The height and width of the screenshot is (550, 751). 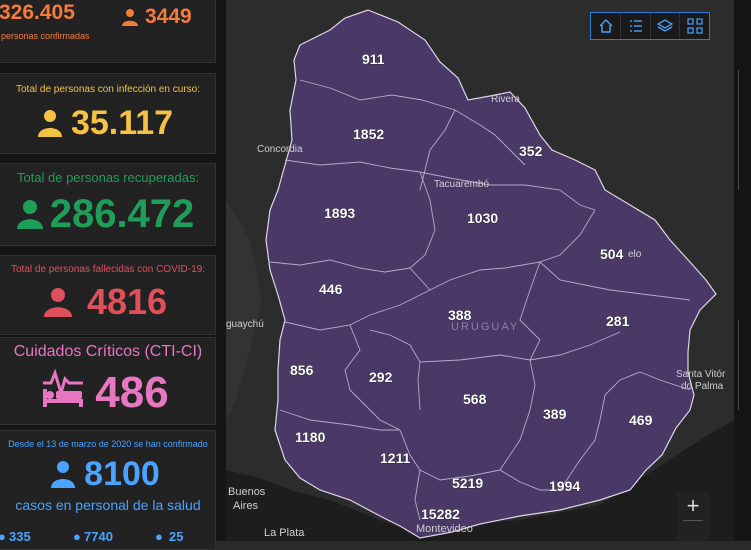 I want to click on recovered-label: Total de personas recuperadas:, so click(x=108, y=177).